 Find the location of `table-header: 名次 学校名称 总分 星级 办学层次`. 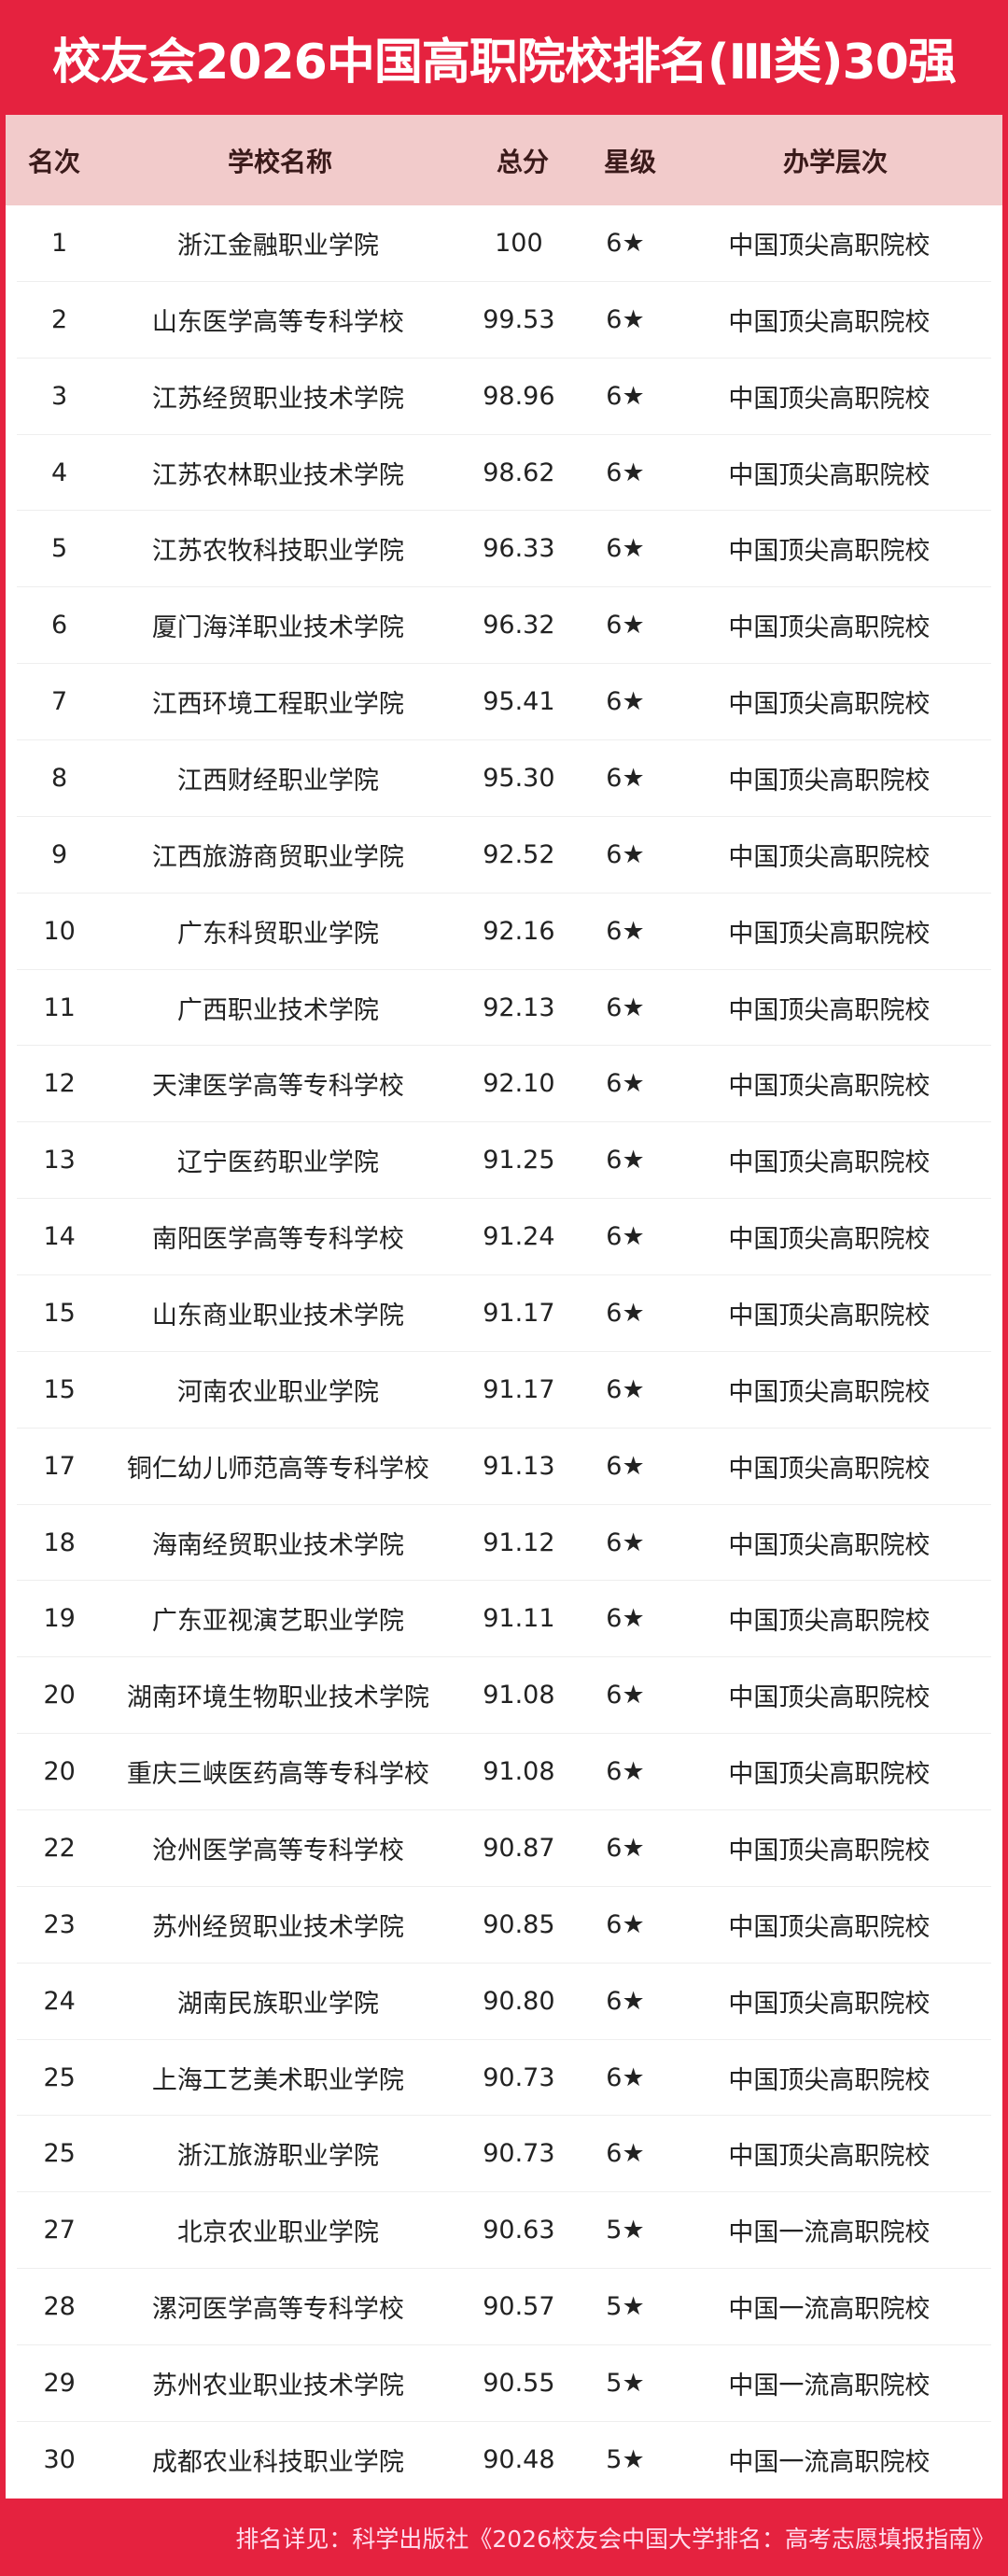

table-header: 名次 学校名称 总分 星级 办学层次 is located at coordinates (504, 160).